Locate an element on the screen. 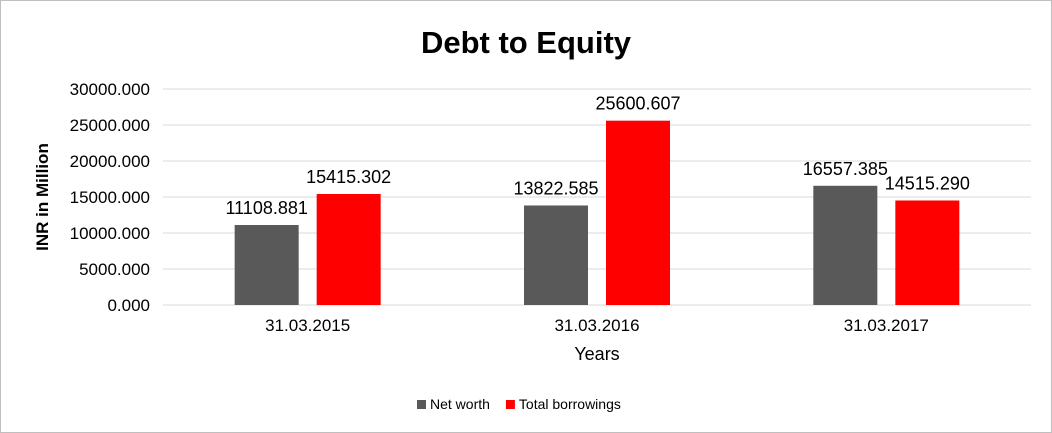  data-label: 13822.585 is located at coordinates (555, 188).